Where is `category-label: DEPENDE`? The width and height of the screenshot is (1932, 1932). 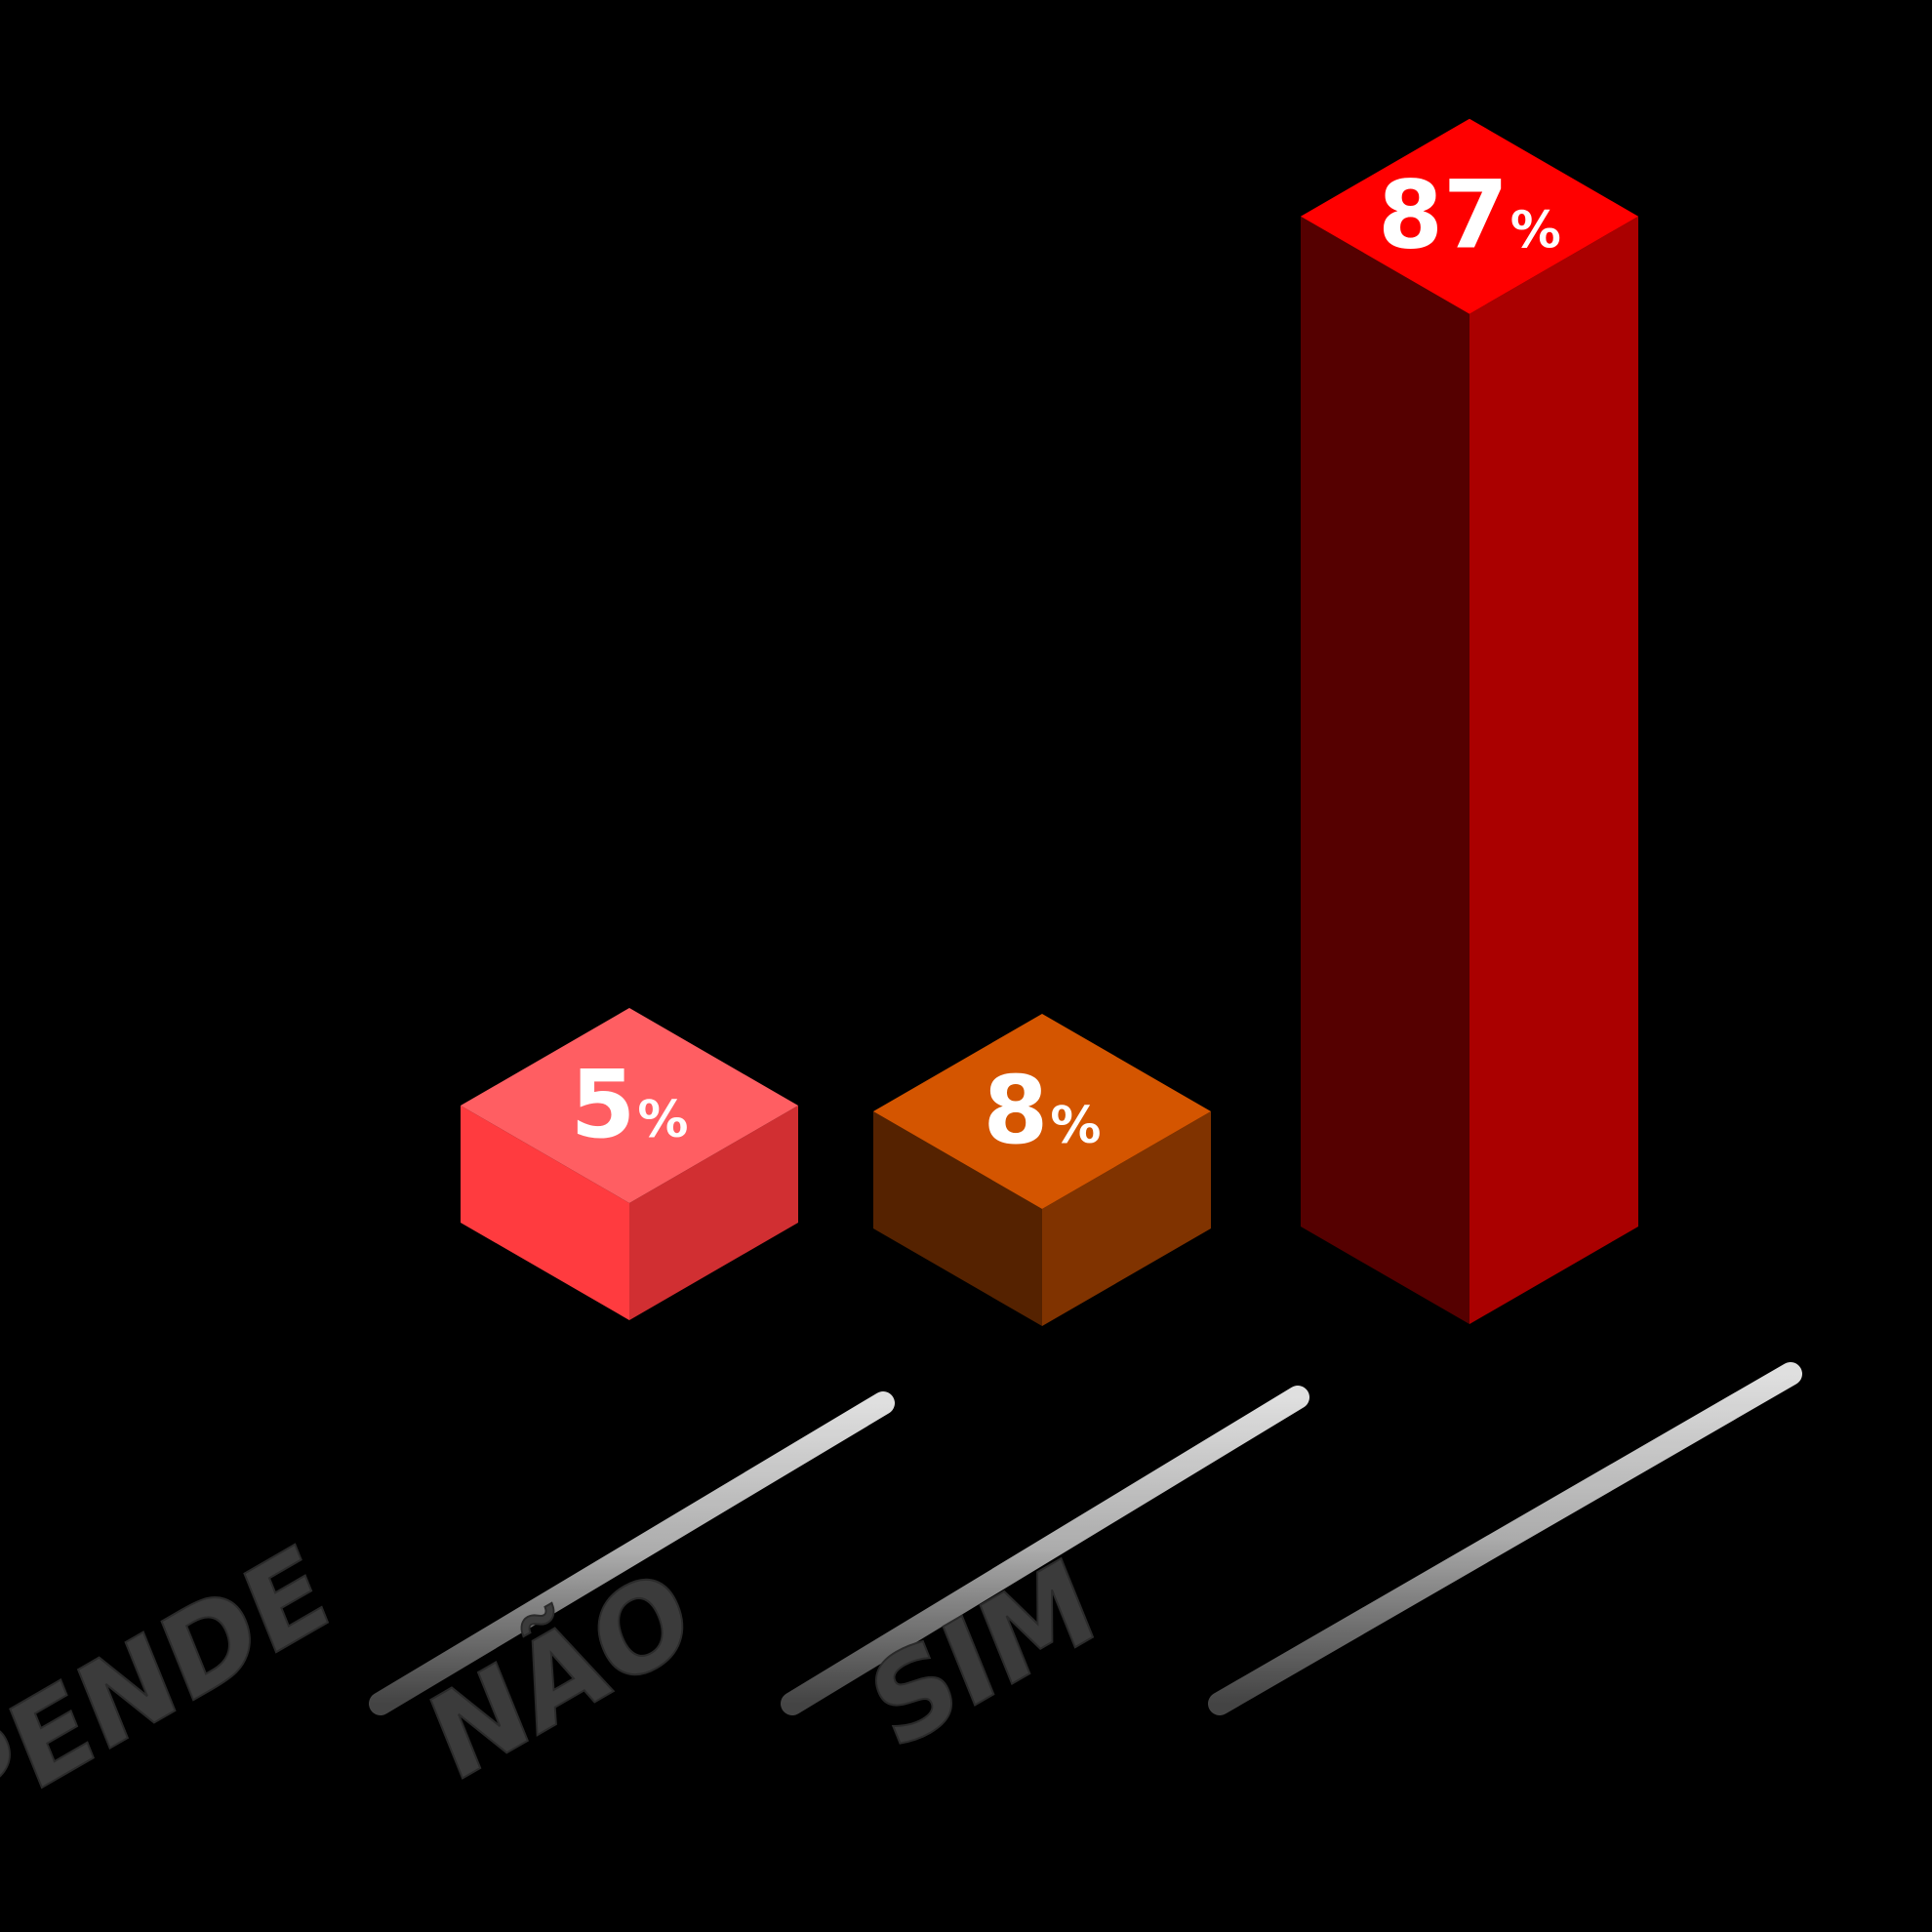
category-label: DEPENDE is located at coordinates (172, 1725).